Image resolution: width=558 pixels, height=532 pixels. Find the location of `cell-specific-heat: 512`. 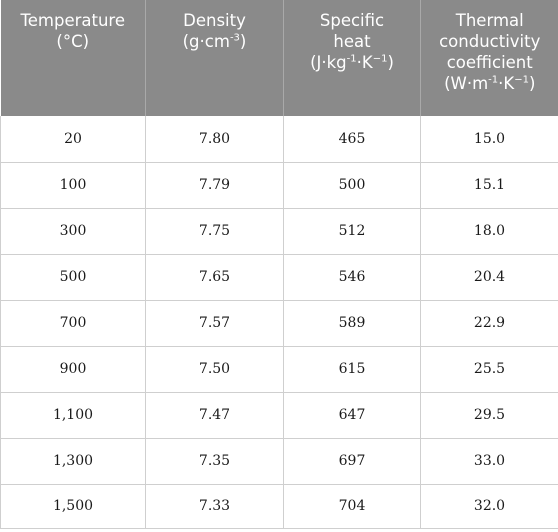

cell-specific-heat: 512 is located at coordinates (352, 231).